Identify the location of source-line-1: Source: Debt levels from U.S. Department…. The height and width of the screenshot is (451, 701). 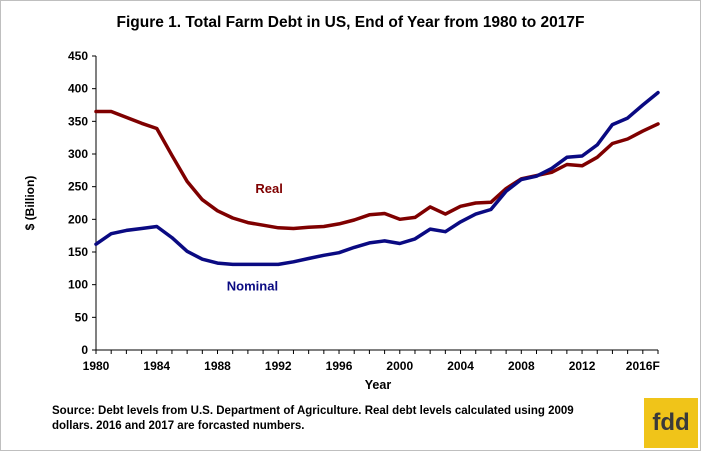
(313, 411).